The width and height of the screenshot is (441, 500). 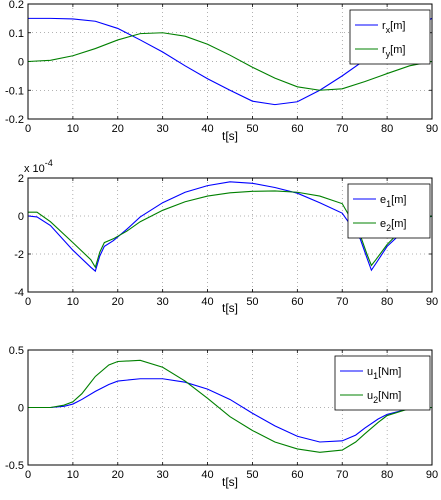 What do you see at coordinates (14, 91) in the screenshot?
I see `y-tick-label: -0.1` at bounding box center [14, 91].